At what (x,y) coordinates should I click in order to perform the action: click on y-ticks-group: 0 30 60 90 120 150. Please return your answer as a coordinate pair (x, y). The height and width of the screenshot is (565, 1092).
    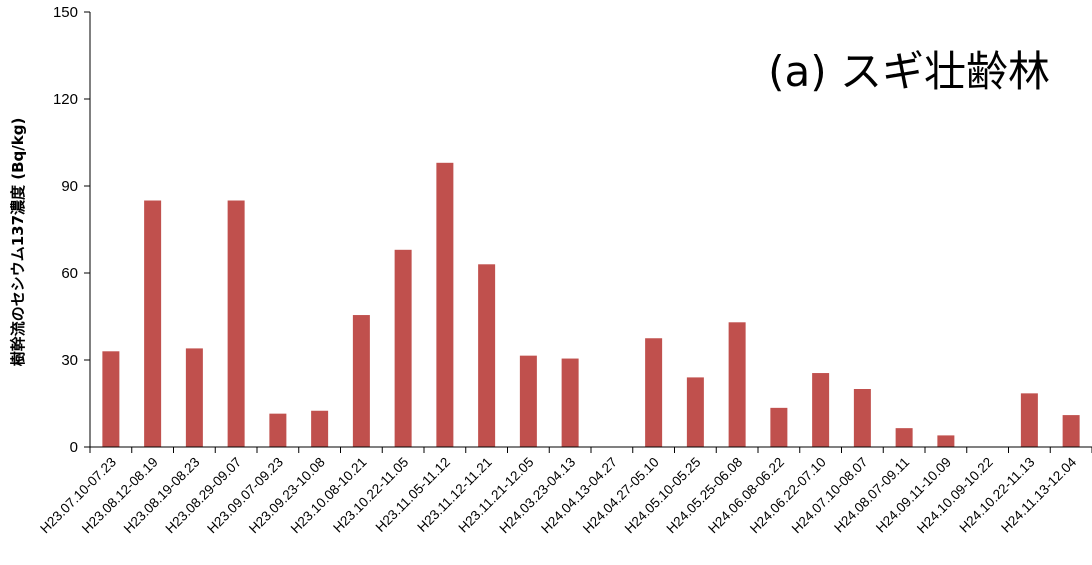
    Looking at the image, I should click on (71, 230).